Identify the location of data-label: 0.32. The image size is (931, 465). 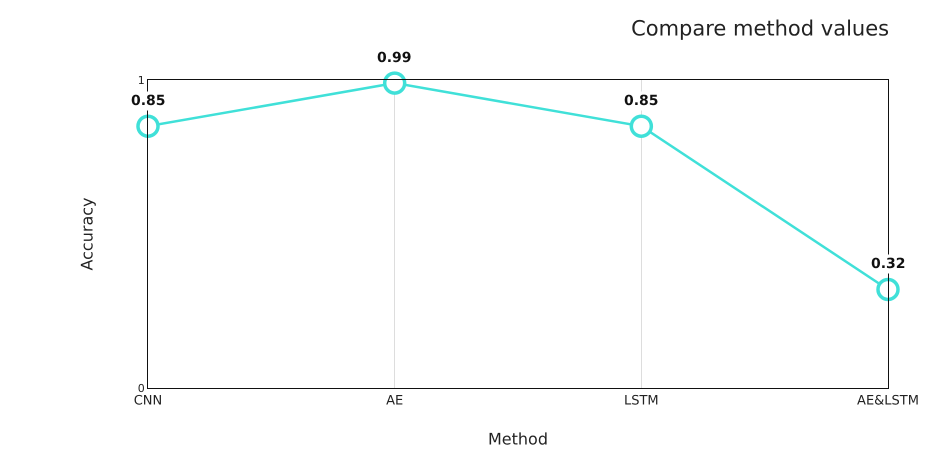
(888, 264).